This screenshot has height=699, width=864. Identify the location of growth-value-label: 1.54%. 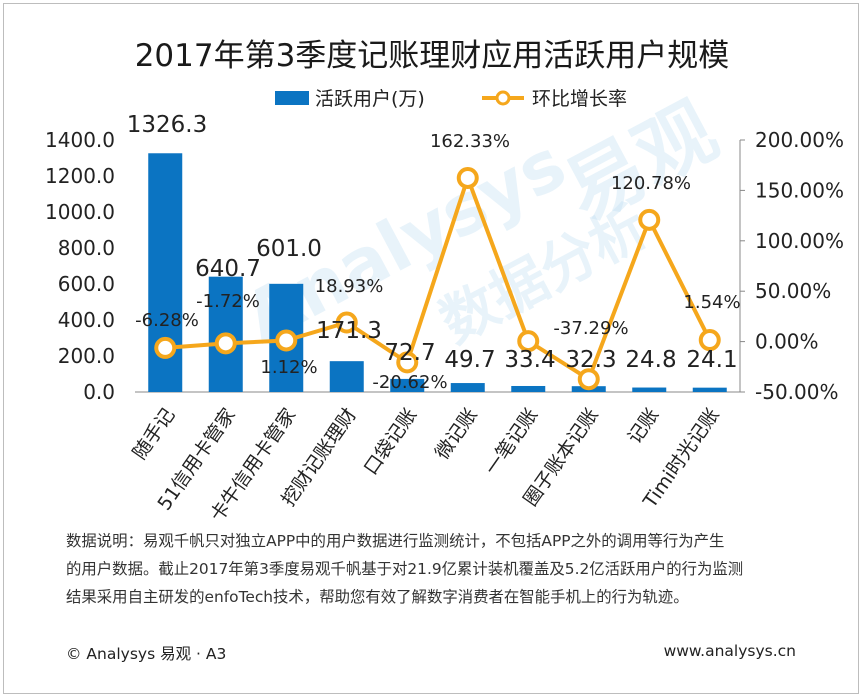
(711, 302).